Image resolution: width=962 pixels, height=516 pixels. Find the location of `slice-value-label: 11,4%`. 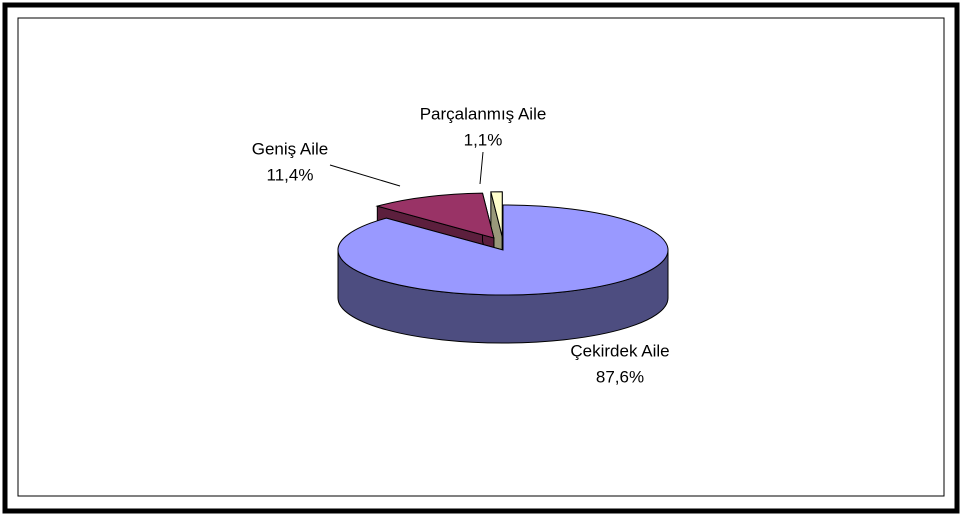

slice-value-label: 11,4% is located at coordinates (290, 174).